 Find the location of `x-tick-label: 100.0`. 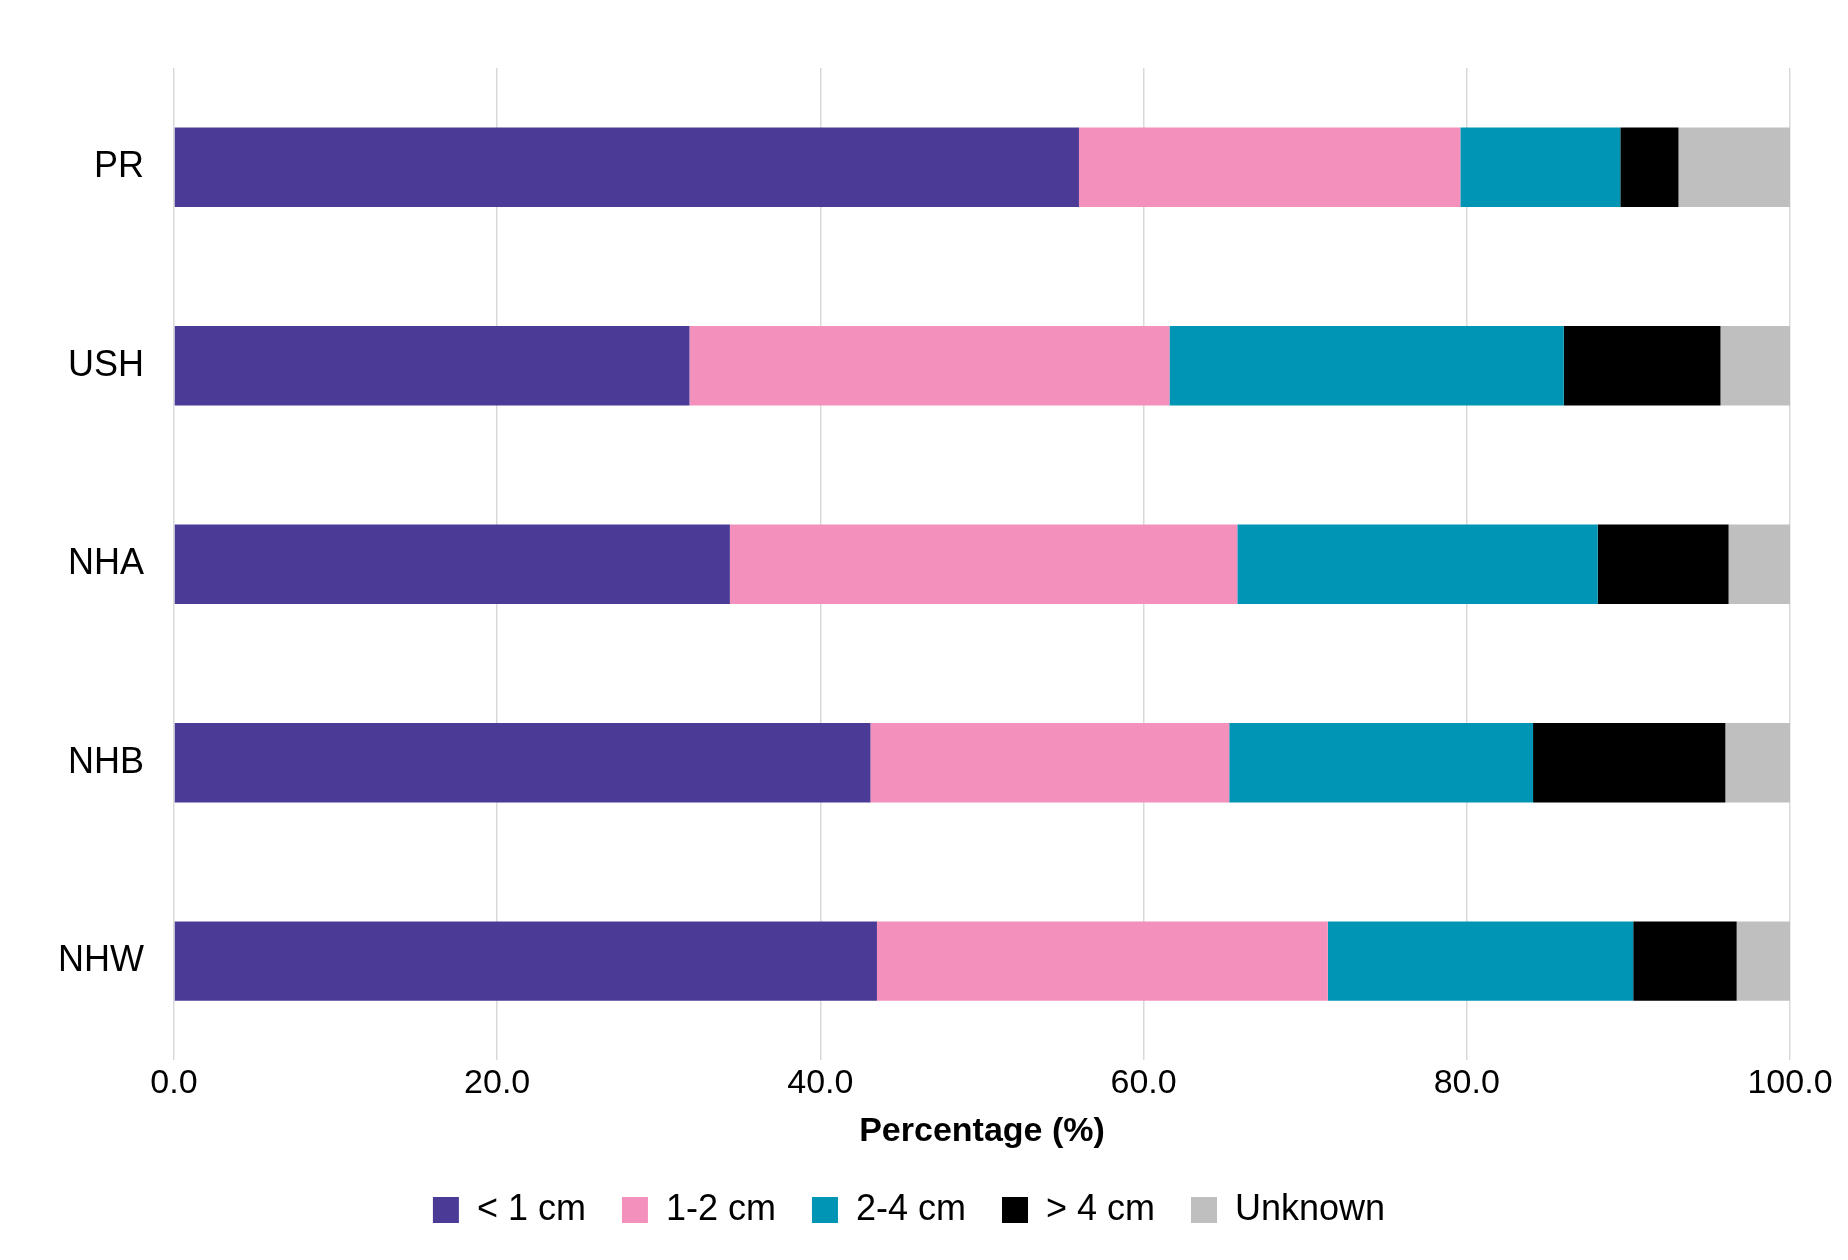

x-tick-label: 100.0 is located at coordinates (1790, 1081).